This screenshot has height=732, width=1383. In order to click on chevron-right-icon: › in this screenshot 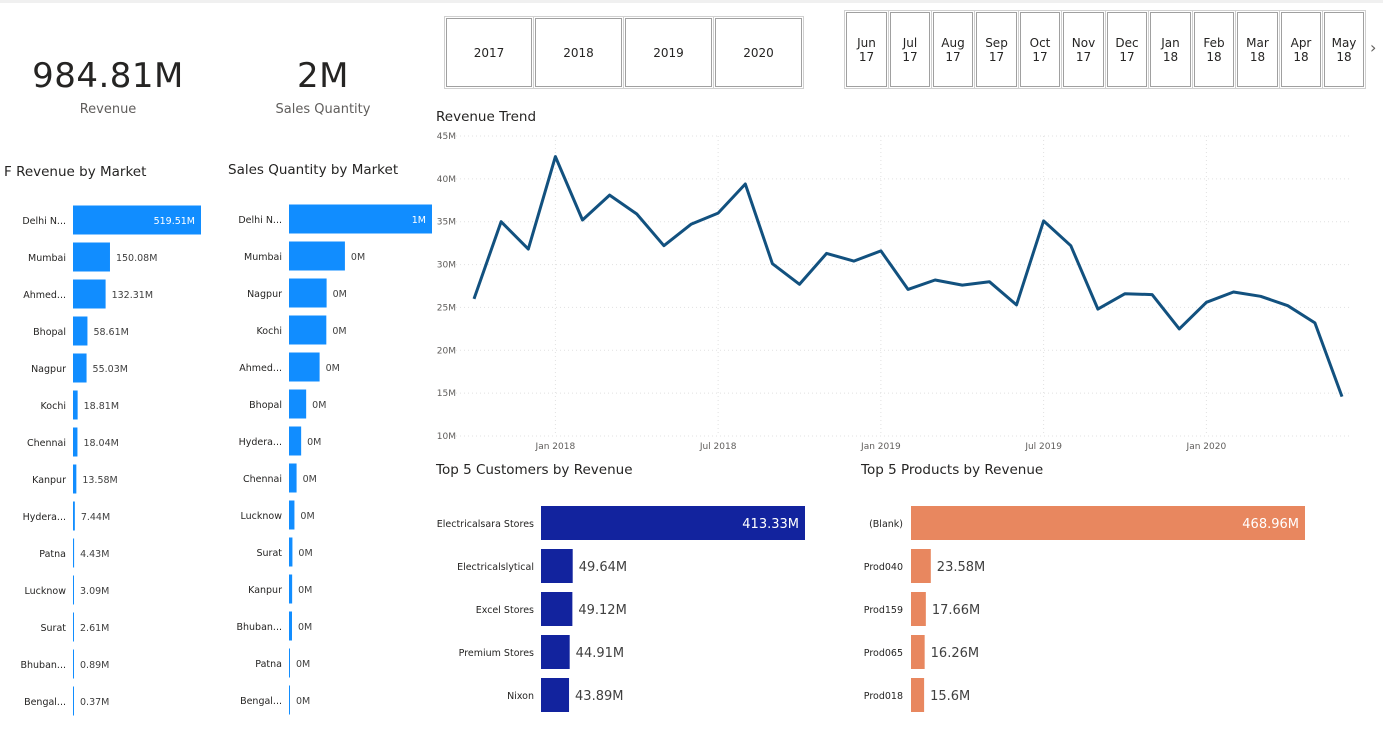, I will do `click(1373, 47)`.